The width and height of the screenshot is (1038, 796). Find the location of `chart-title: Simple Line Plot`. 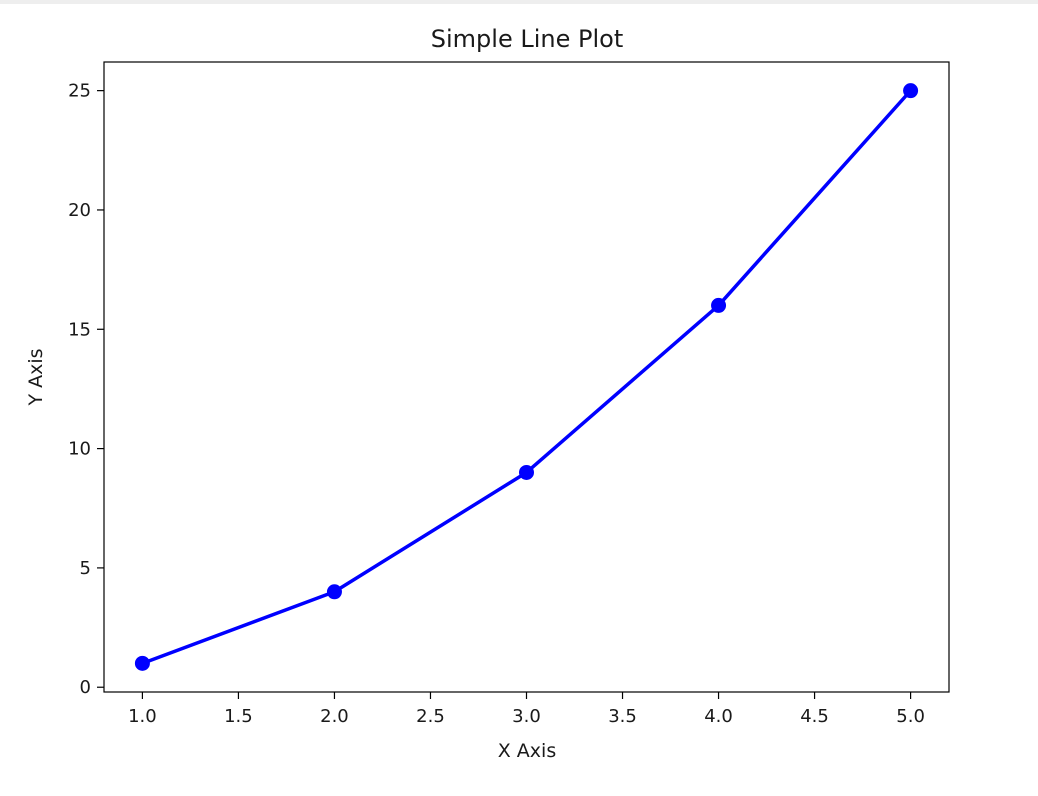

chart-title: Simple Line Plot is located at coordinates (527, 39).